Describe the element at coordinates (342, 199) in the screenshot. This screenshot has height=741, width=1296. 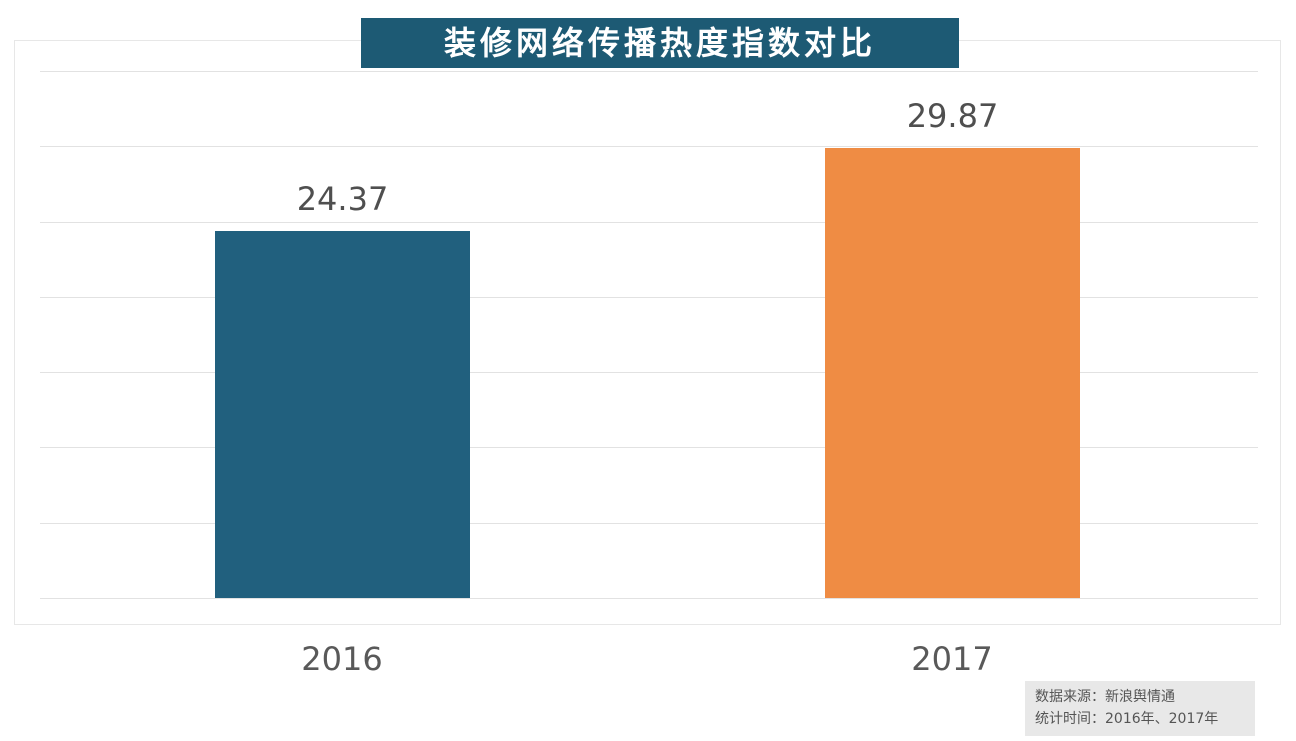
I see `value-label-2016: 24.37` at that location.